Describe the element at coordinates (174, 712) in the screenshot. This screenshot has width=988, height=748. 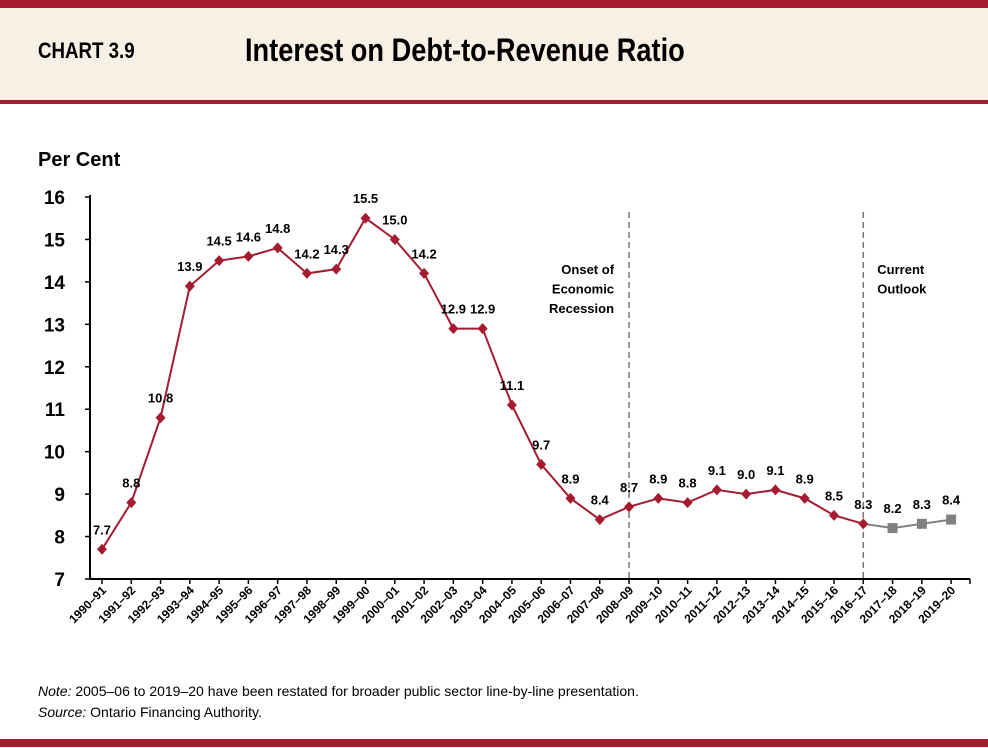
I see `source-text: Ontario Financing Authority.` at that location.